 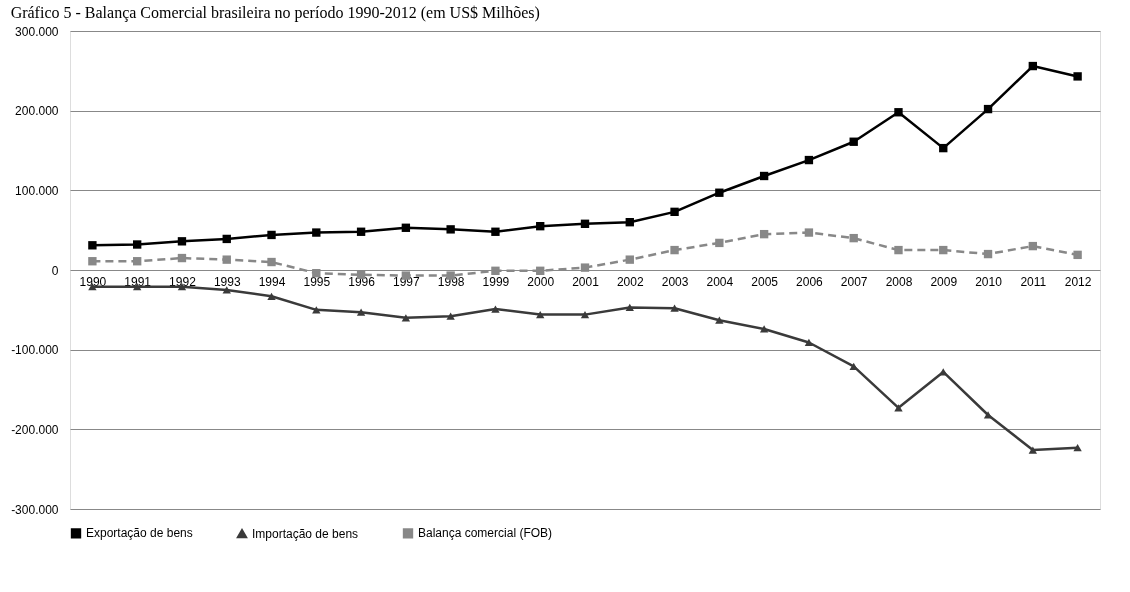 What do you see at coordinates (944, 281) in the screenshot?
I see `x-tick-label: 2009` at bounding box center [944, 281].